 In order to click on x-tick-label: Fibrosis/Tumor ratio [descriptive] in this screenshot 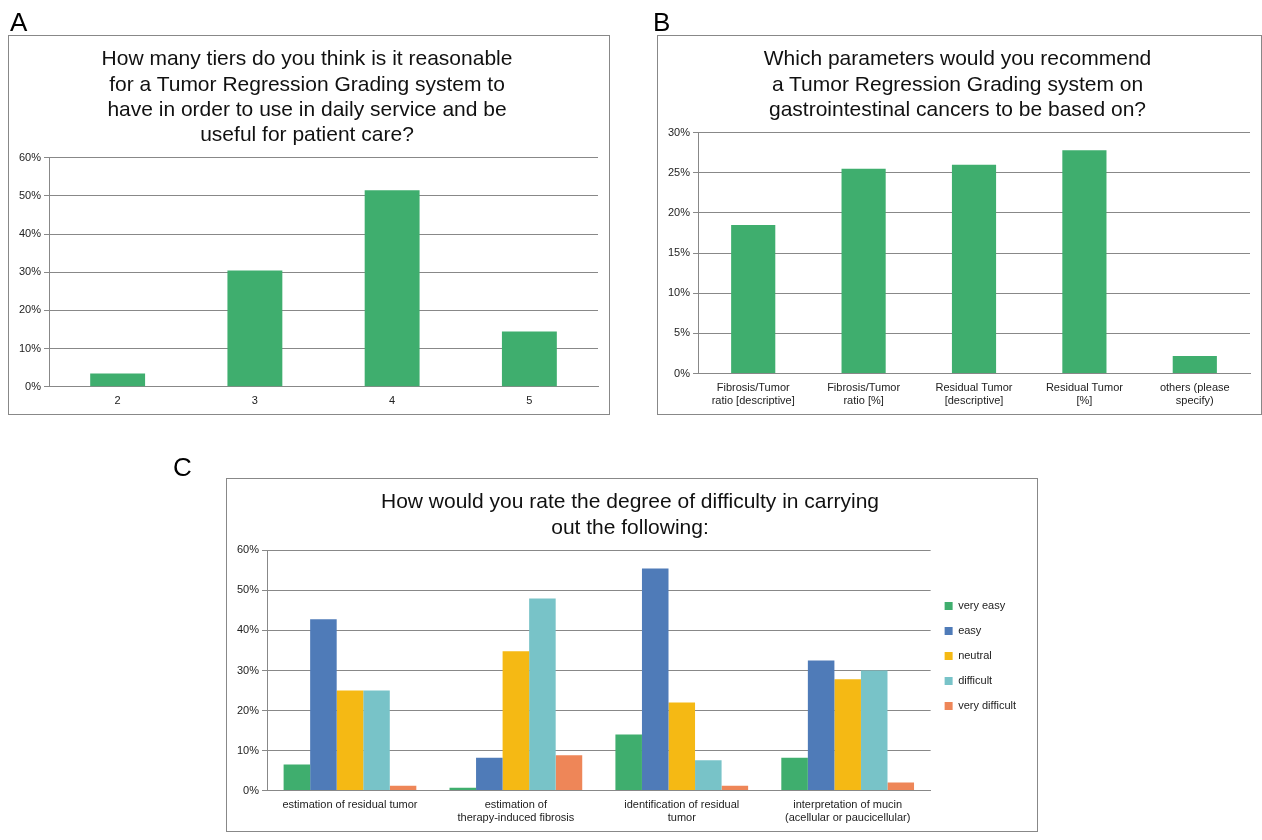, I will do `click(753, 394)`.